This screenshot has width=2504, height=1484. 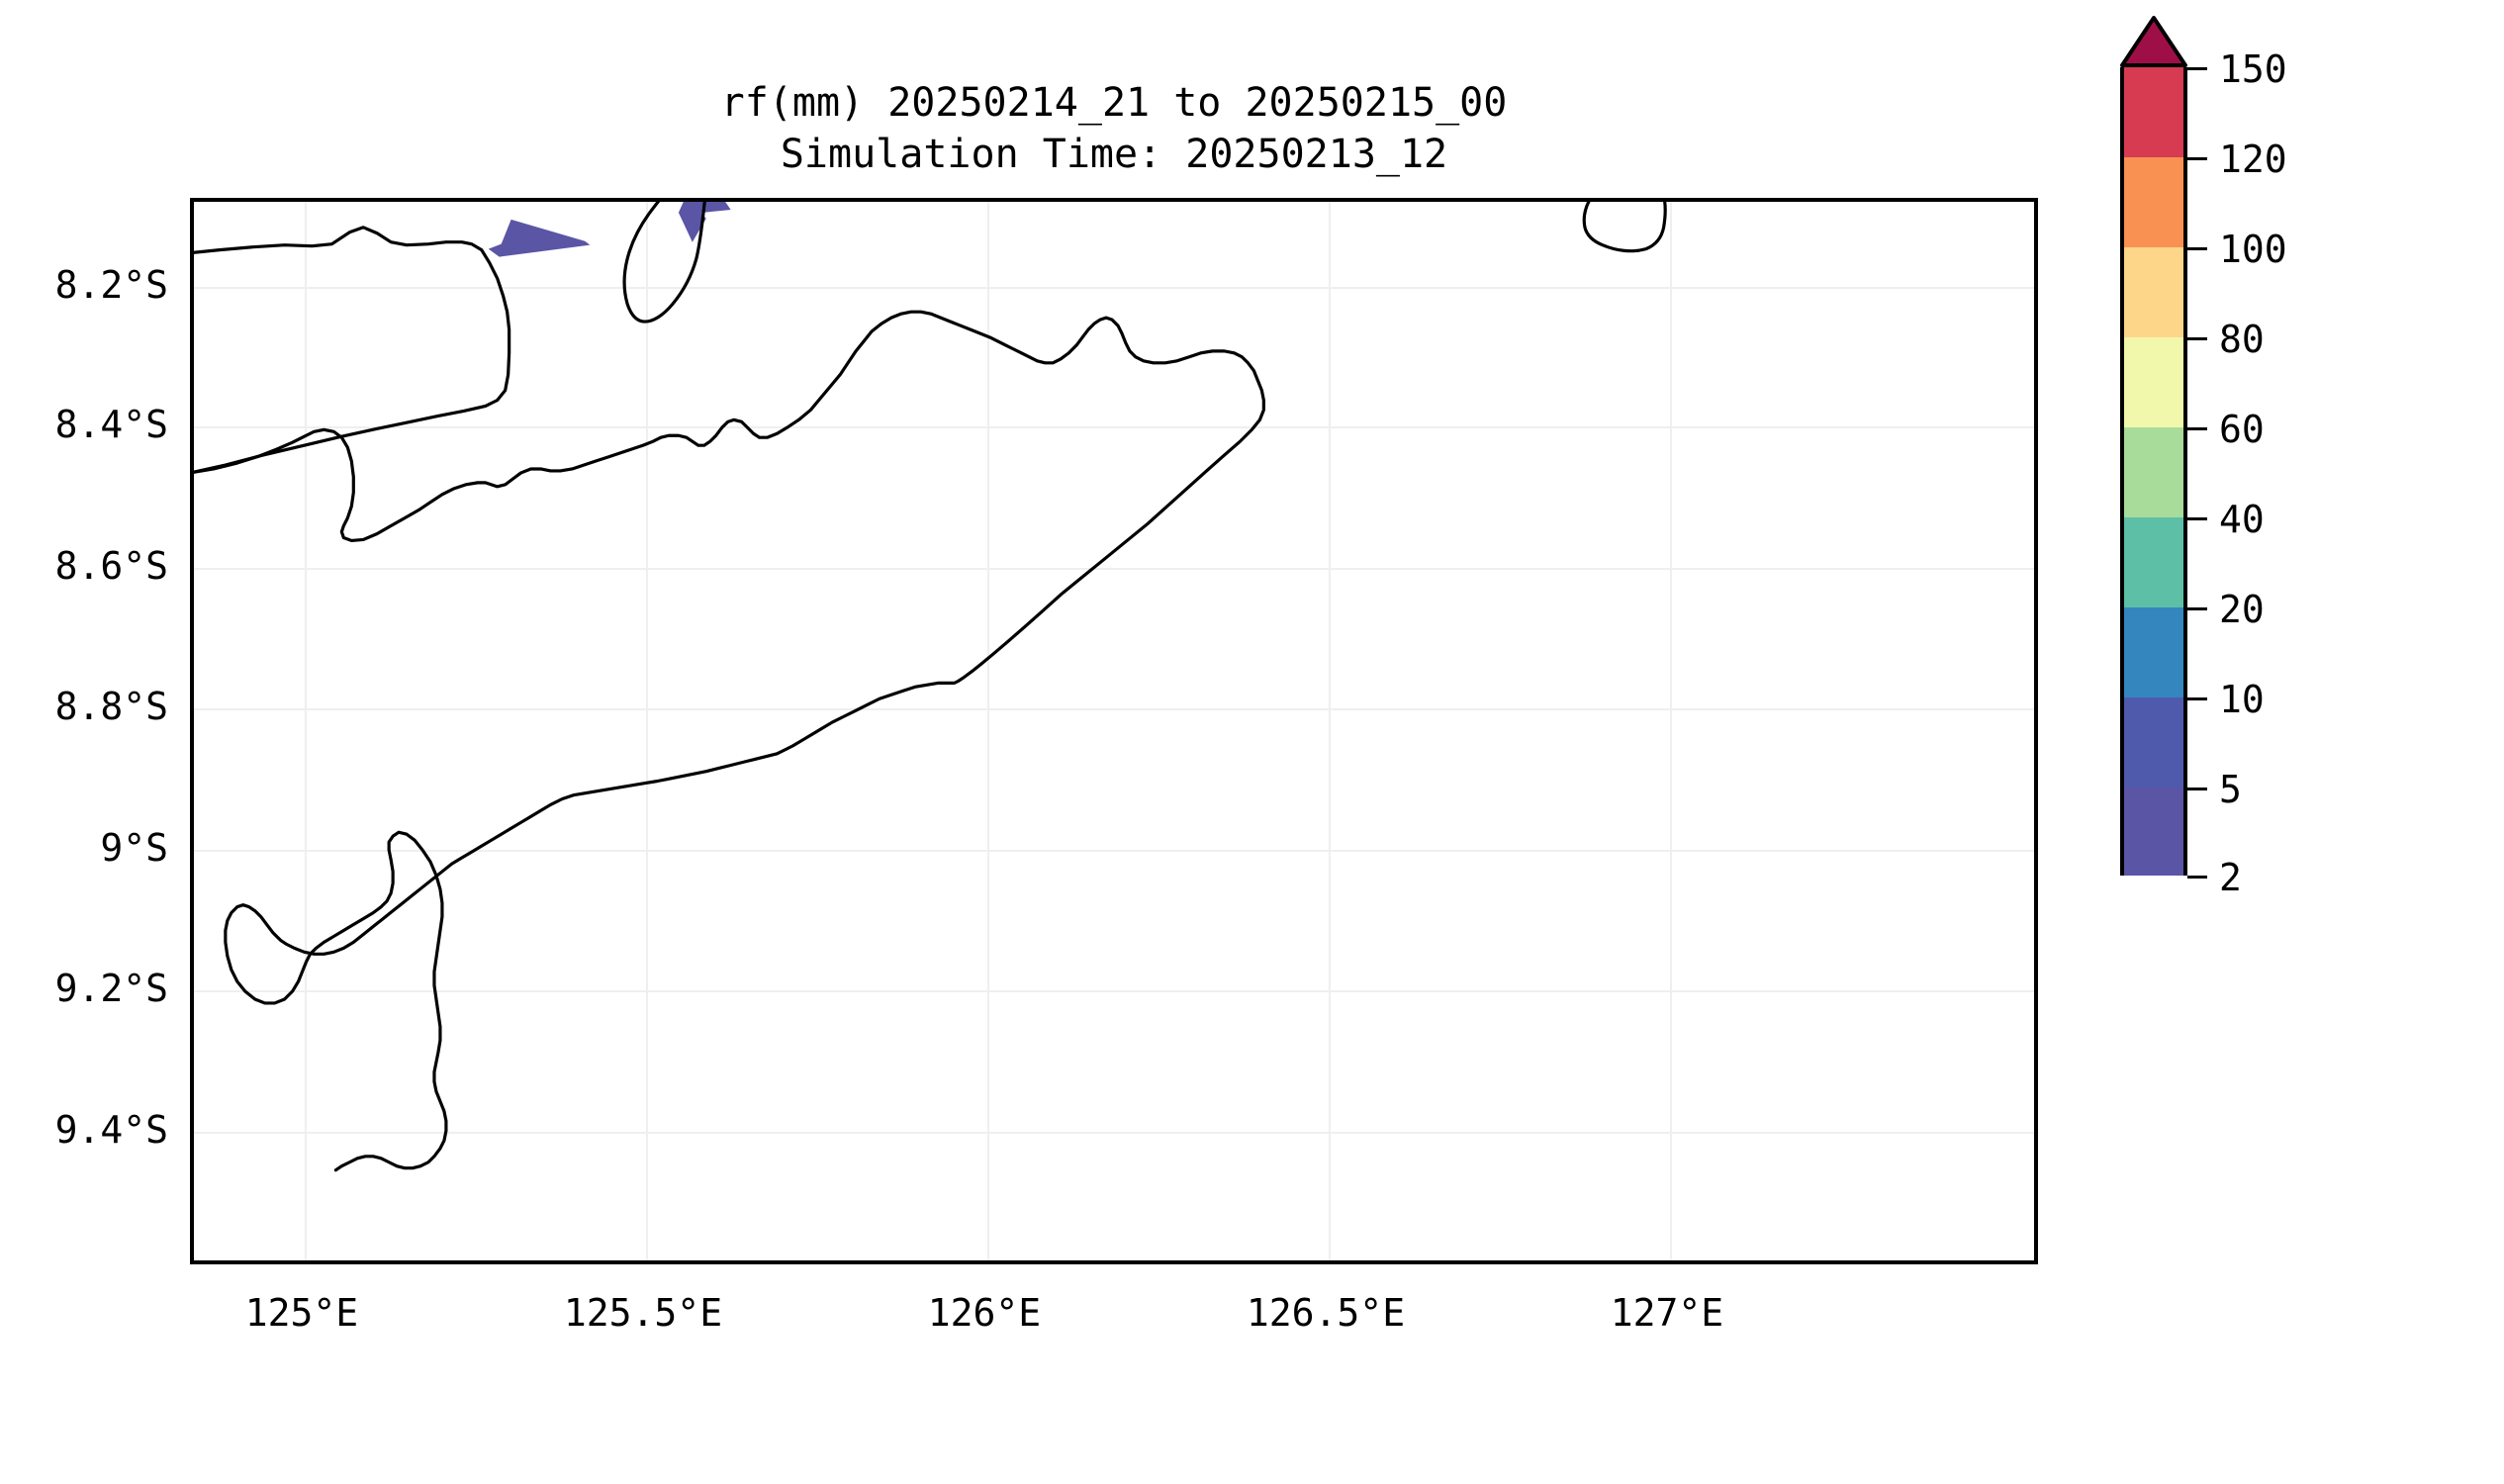 What do you see at coordinates (2253, 69) in the screenshot?
I see `colorbar-label-150: 150` at bounding box center [2253, 69].